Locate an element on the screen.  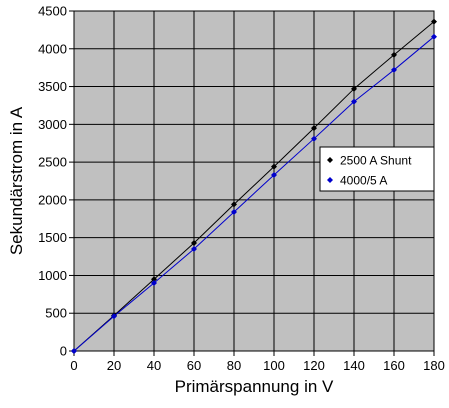
x-tick-label: 80 is located at coordinates (234, 365).